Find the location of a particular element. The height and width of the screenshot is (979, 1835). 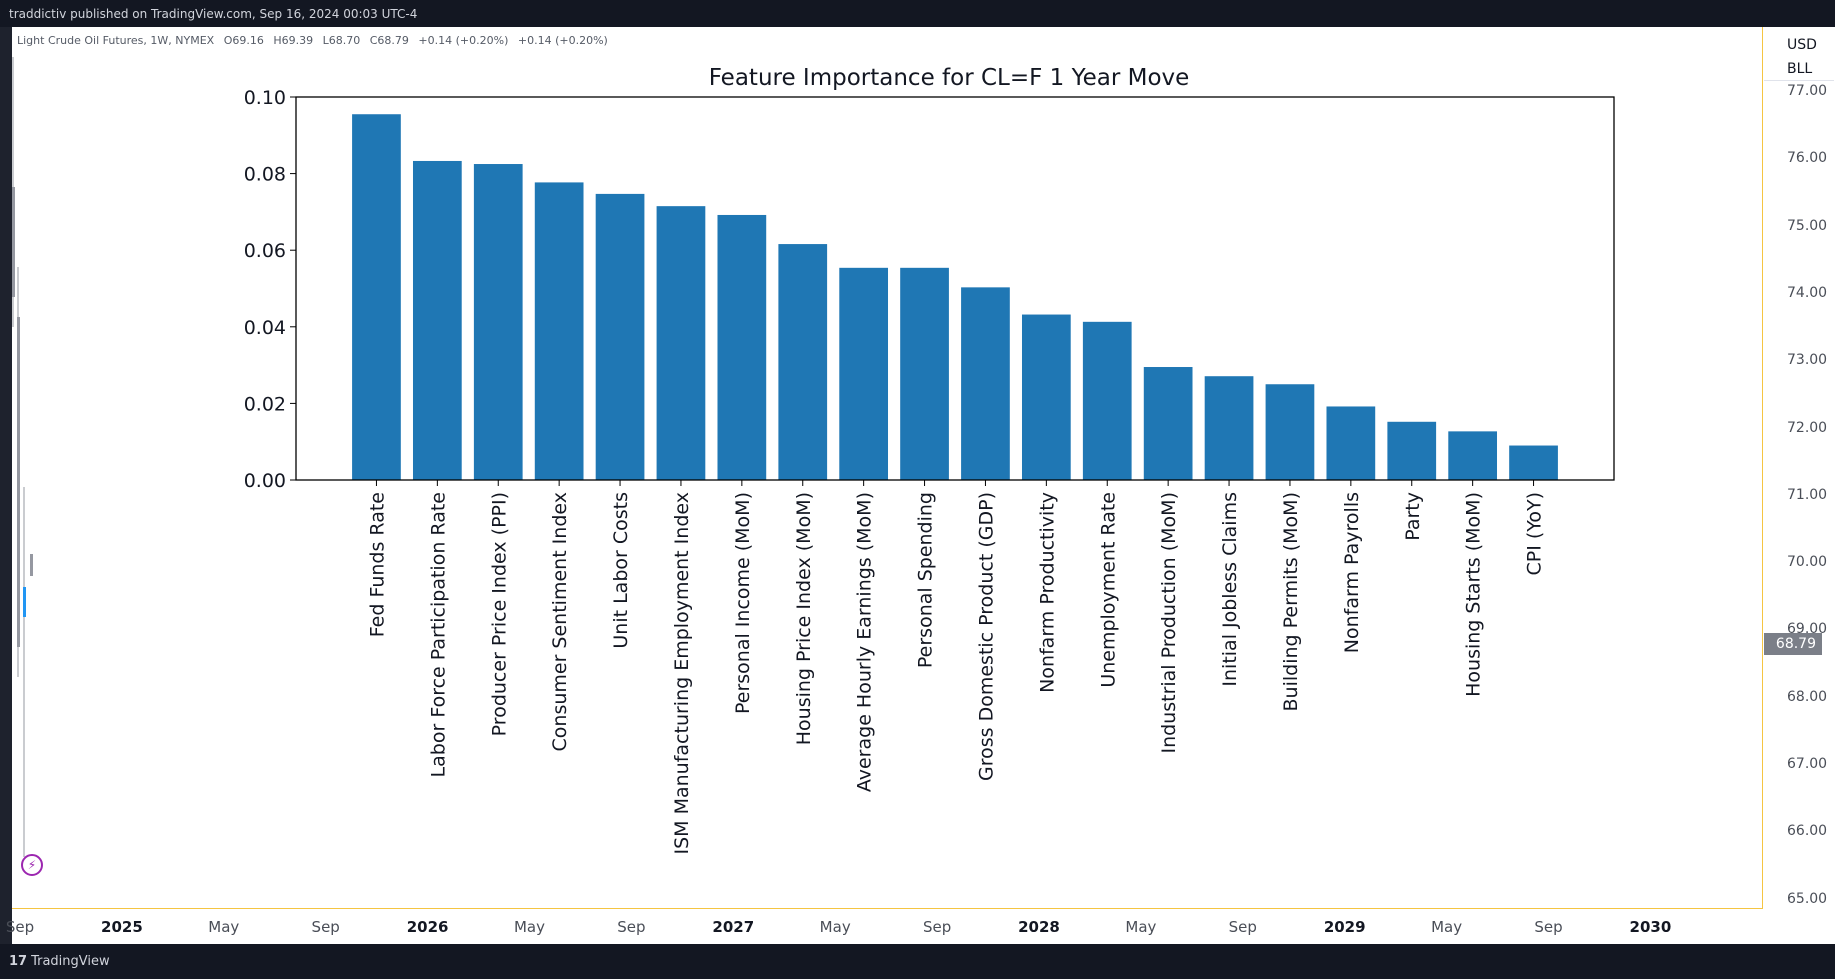

x-tick-label: Building Permits (MoM) is located at coordinates (1291, 601).